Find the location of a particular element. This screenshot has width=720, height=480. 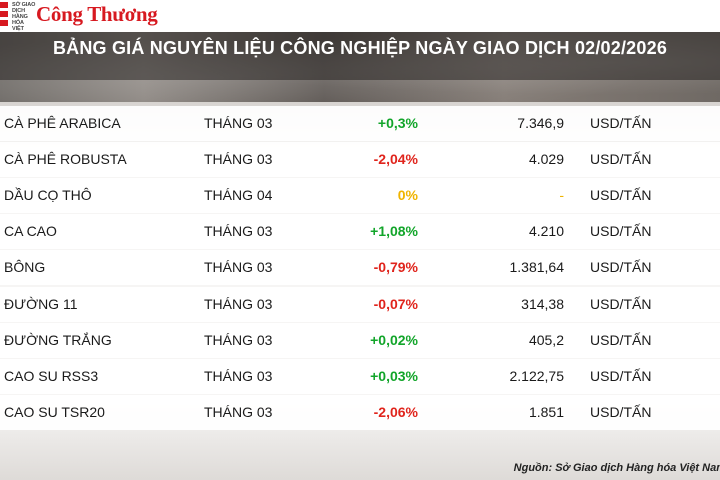

table-row: DẦU CỌ THÔ THÁNG 04 0% - USD/TẤN is located at coordinates (360, 195).